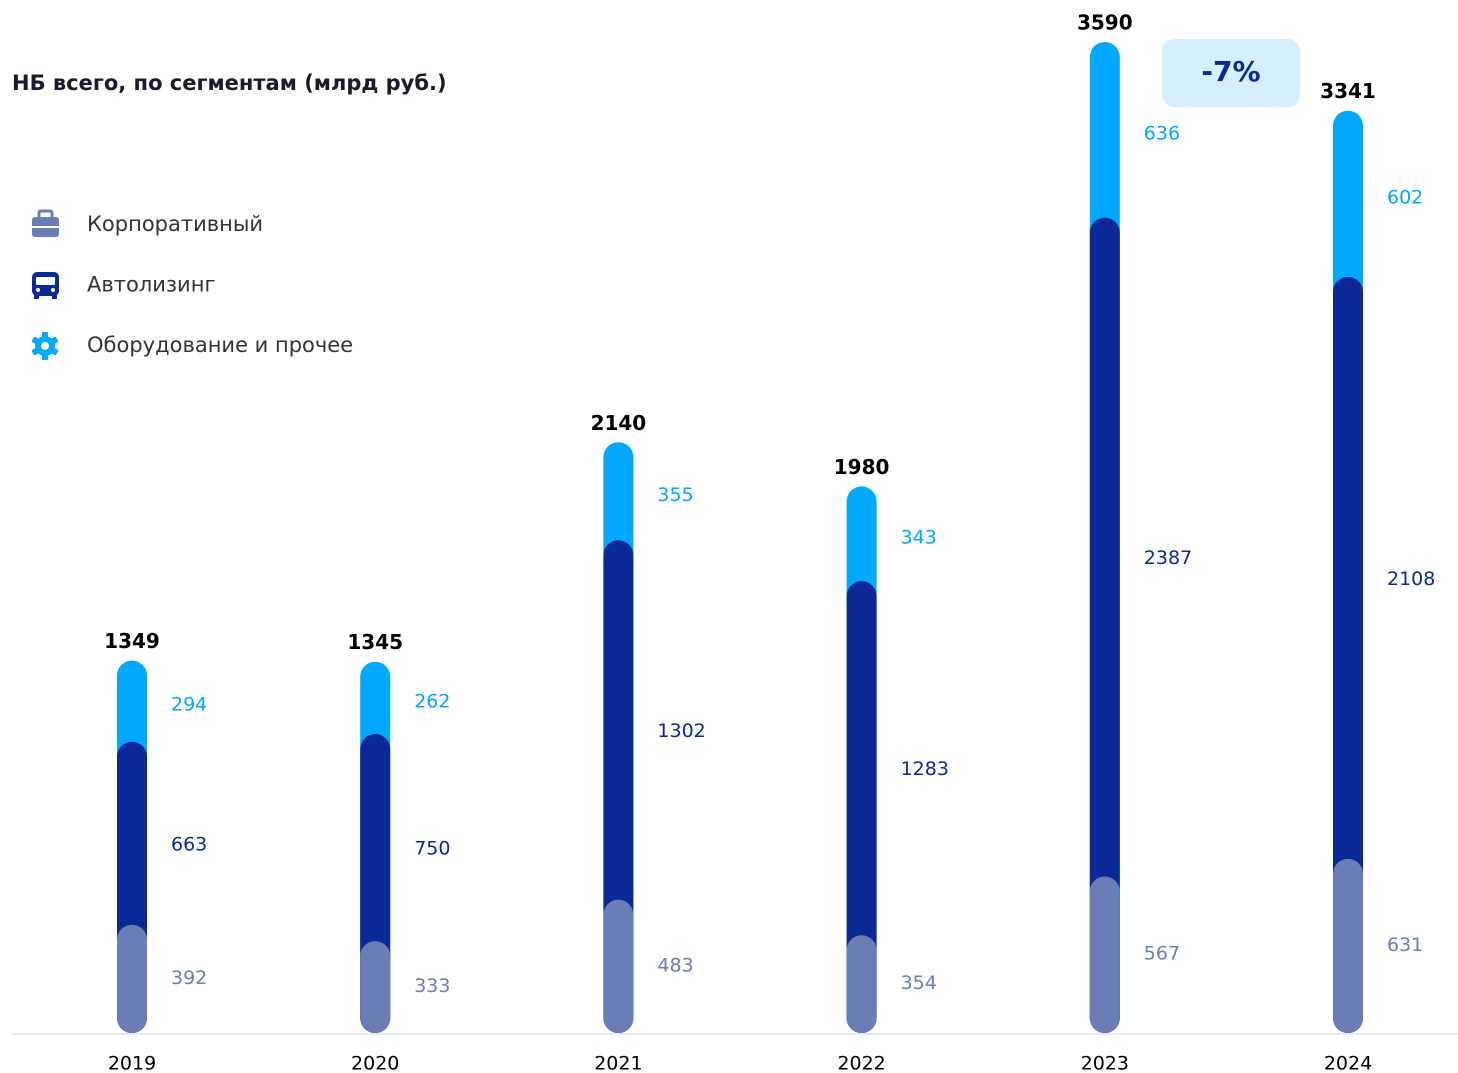  I want to click on x-tick-label: 2022, so click(861, 1063).